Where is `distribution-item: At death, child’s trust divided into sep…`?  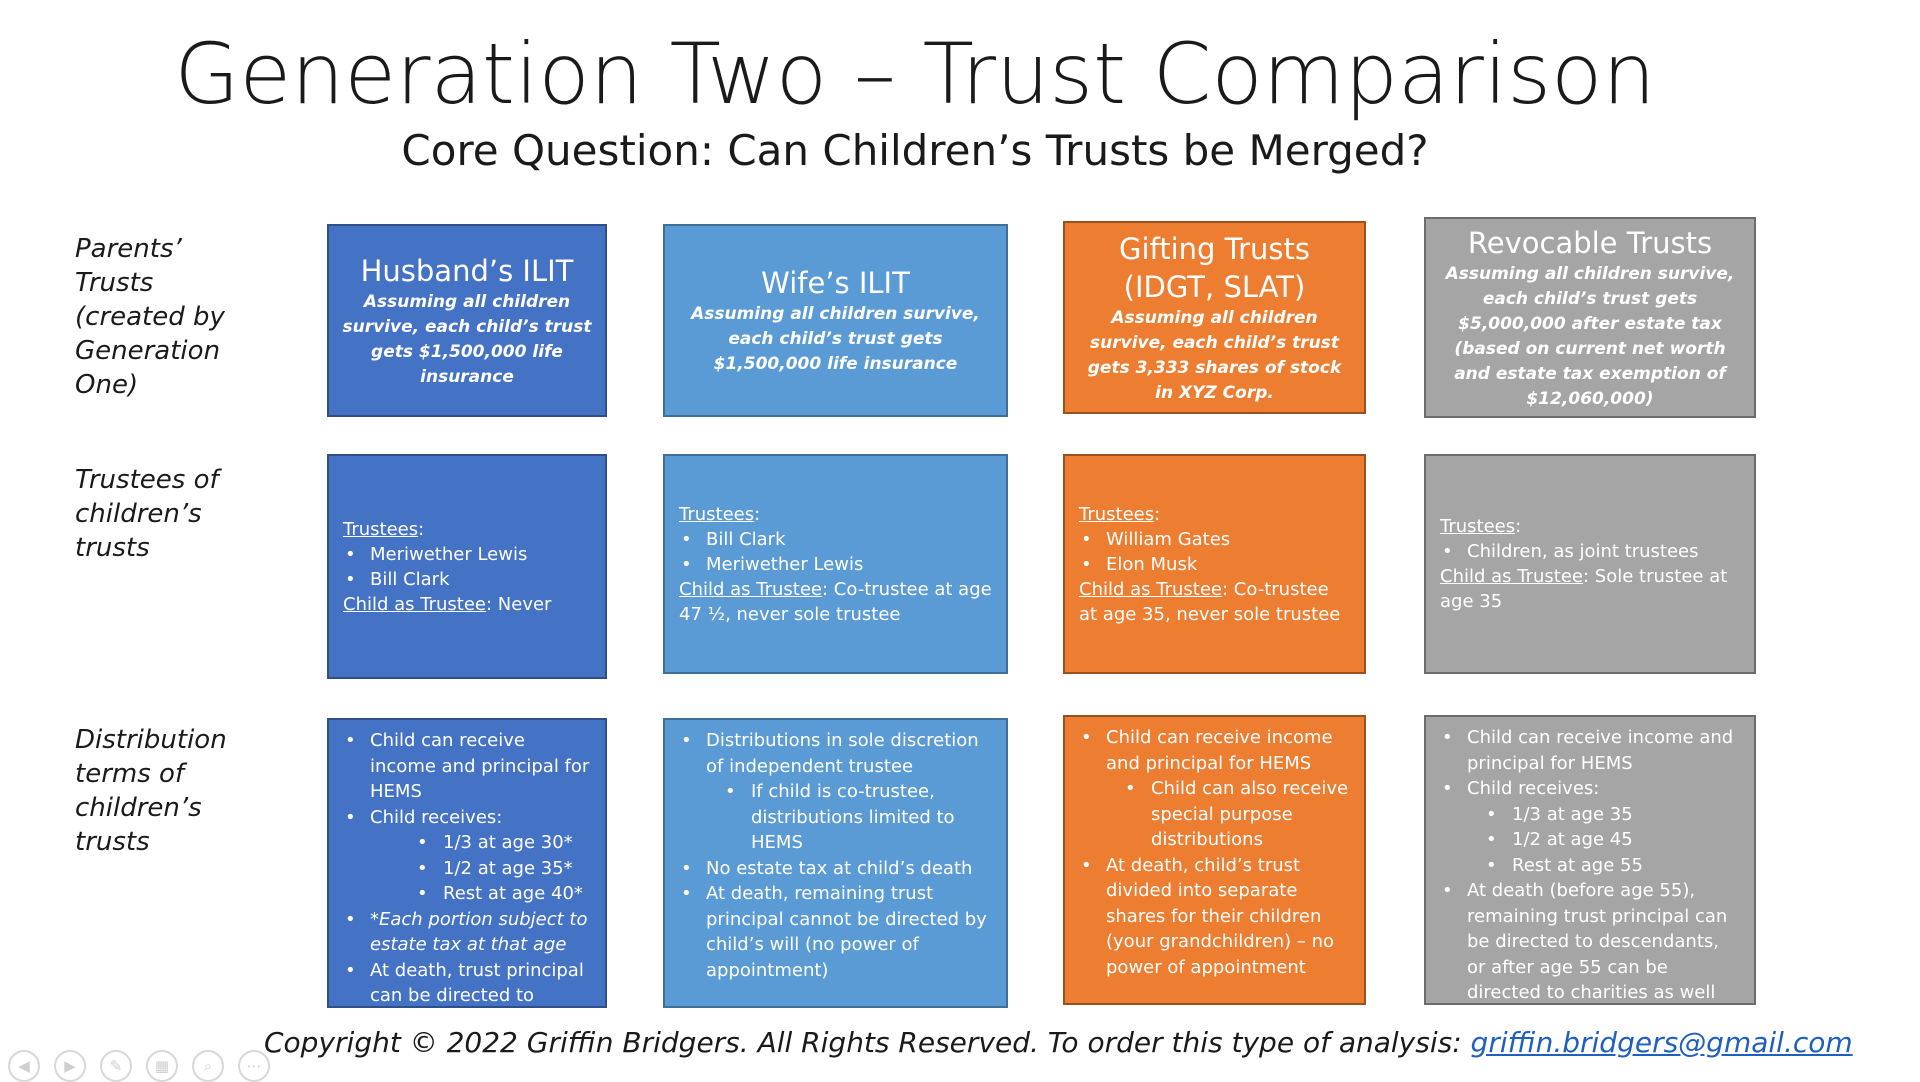
distribution-item: At death, child’s trust divided into sep… is located at coordinates (1214, 917).